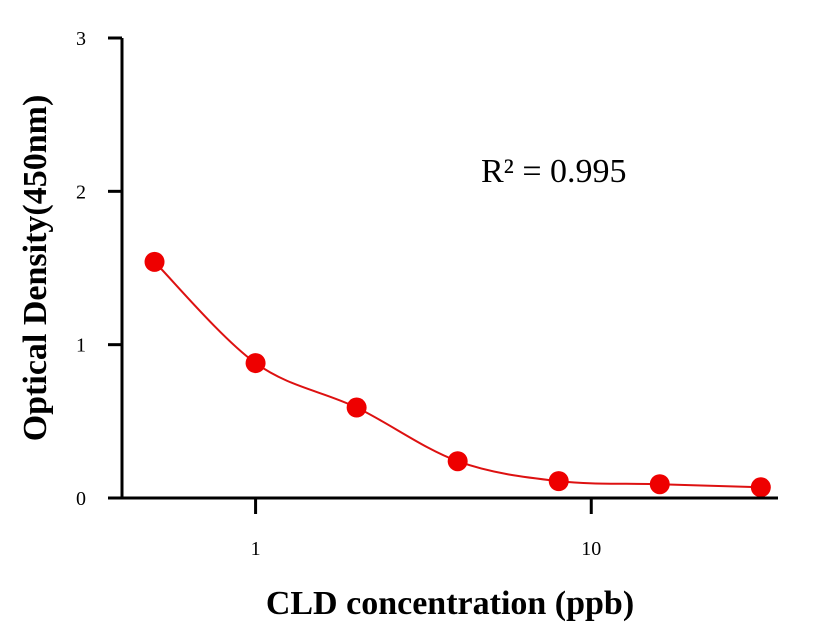 Image resolution: width=816 pixels, height=640 pixels. What do you see at coordinates (450, 603) in the screenshot?
I see `x-axis-title: CLD concentration (ppb)` at bounding box center [450, 603].